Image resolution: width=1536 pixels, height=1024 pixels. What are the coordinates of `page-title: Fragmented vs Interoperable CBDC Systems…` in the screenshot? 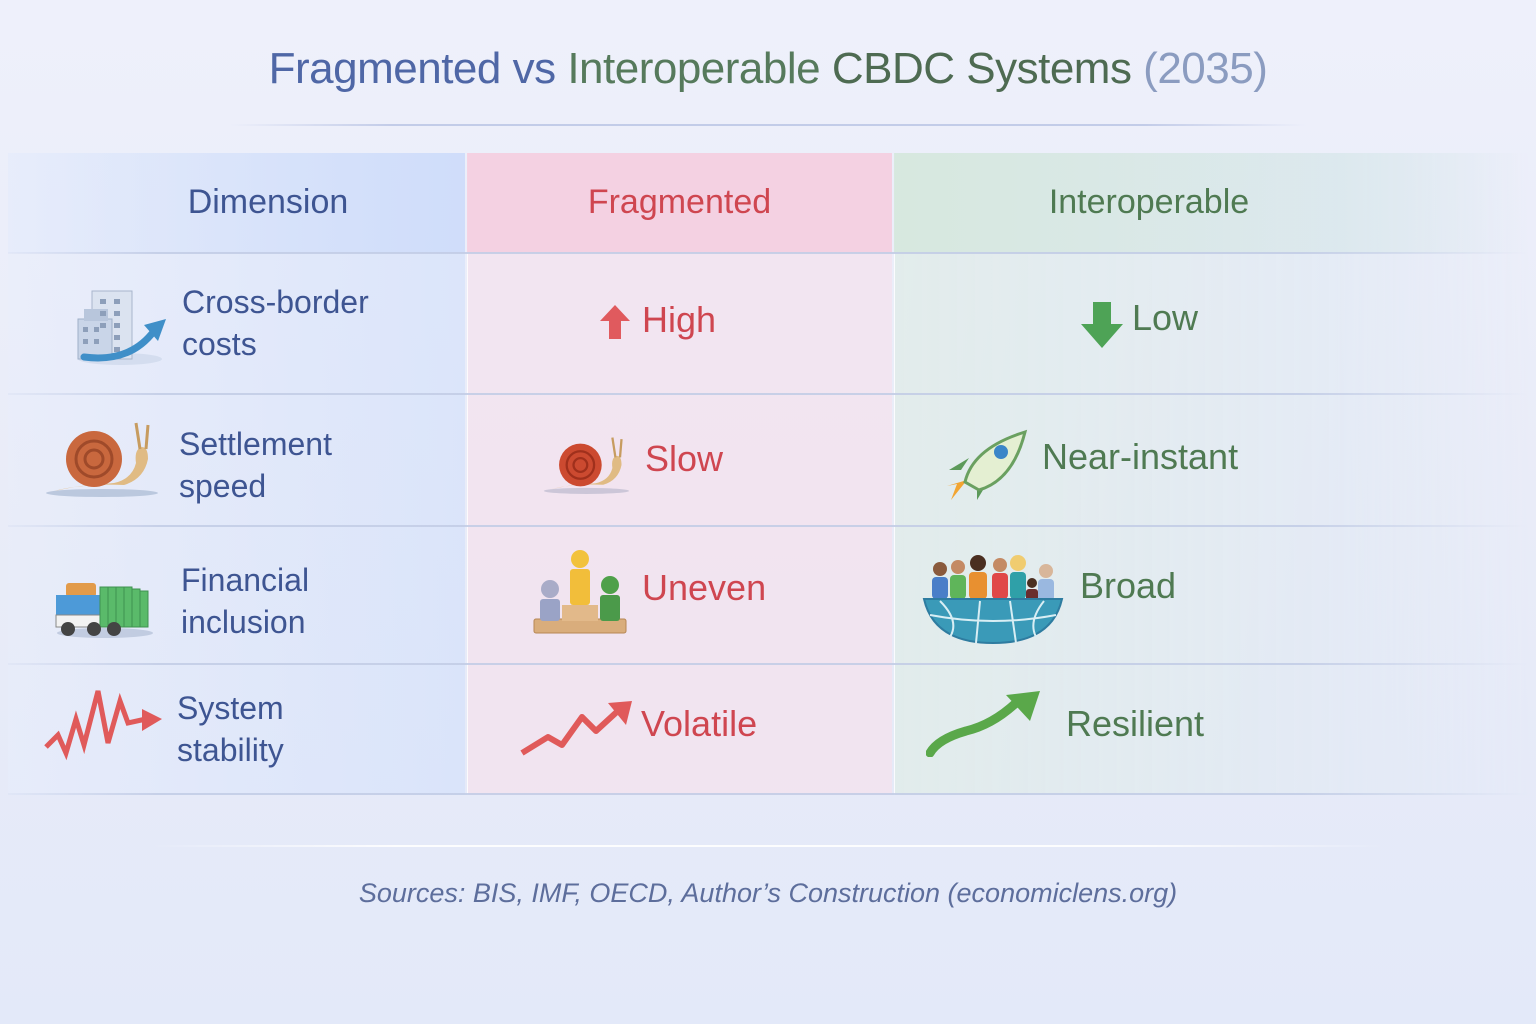 It's located at (768, 69).